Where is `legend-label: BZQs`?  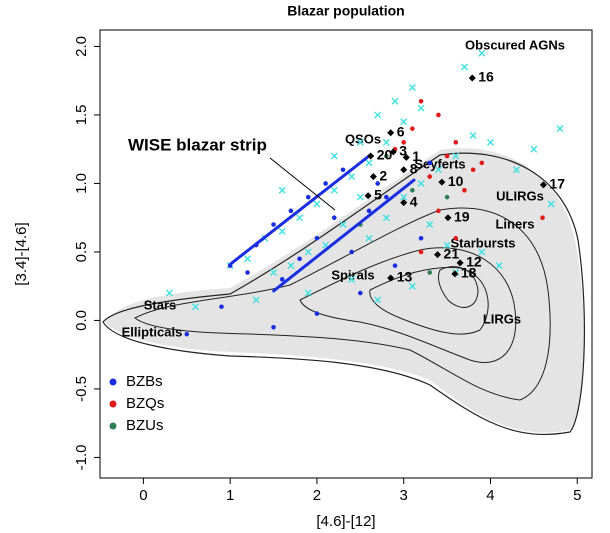 legend-label: BZQs is located at coordinates (145, 403).